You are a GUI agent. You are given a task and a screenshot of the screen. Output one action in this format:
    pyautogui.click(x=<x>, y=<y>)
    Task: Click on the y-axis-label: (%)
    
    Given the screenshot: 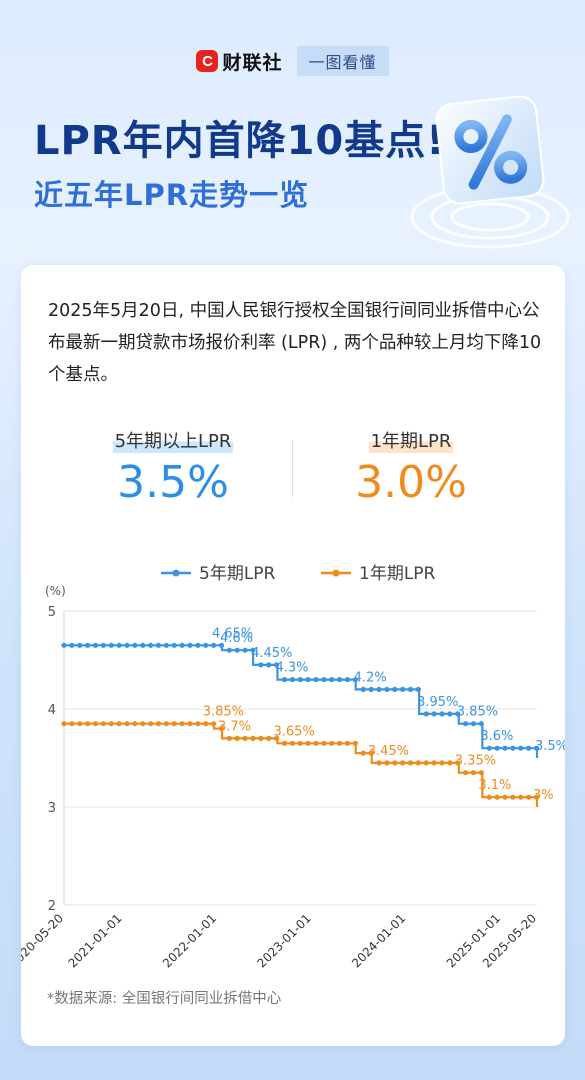 What is the action you would take?
    pyautogui.click(x=55, y=591)
    